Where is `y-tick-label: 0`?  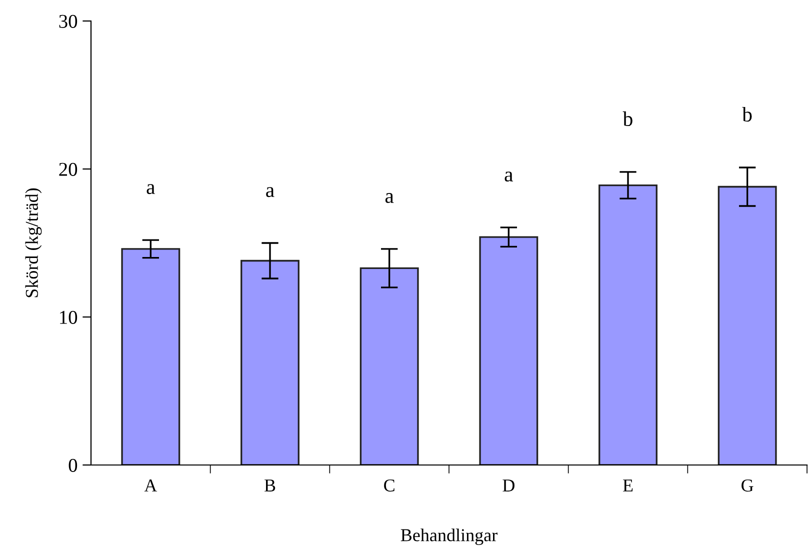 y-tick-label: 0 is located at coordinates (73, 465).